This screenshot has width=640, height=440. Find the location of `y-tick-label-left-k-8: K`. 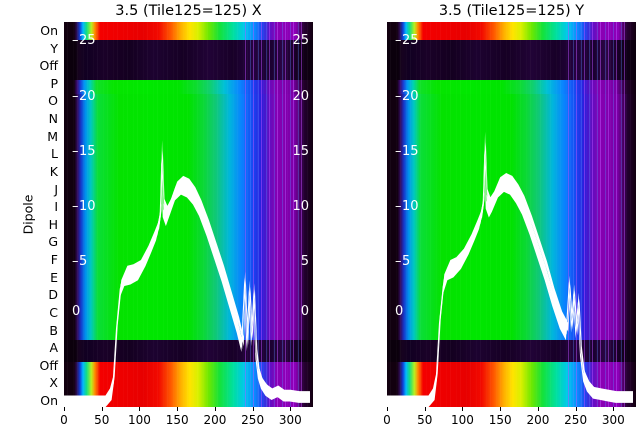

y-tick-label-left-k-8: K is located at coordinates (53, 171).